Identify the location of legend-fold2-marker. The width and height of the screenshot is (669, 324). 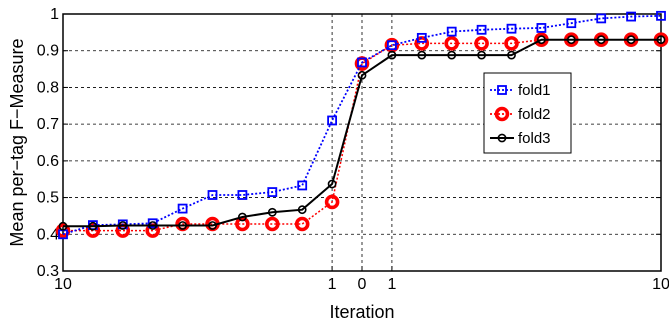
(502, 114).